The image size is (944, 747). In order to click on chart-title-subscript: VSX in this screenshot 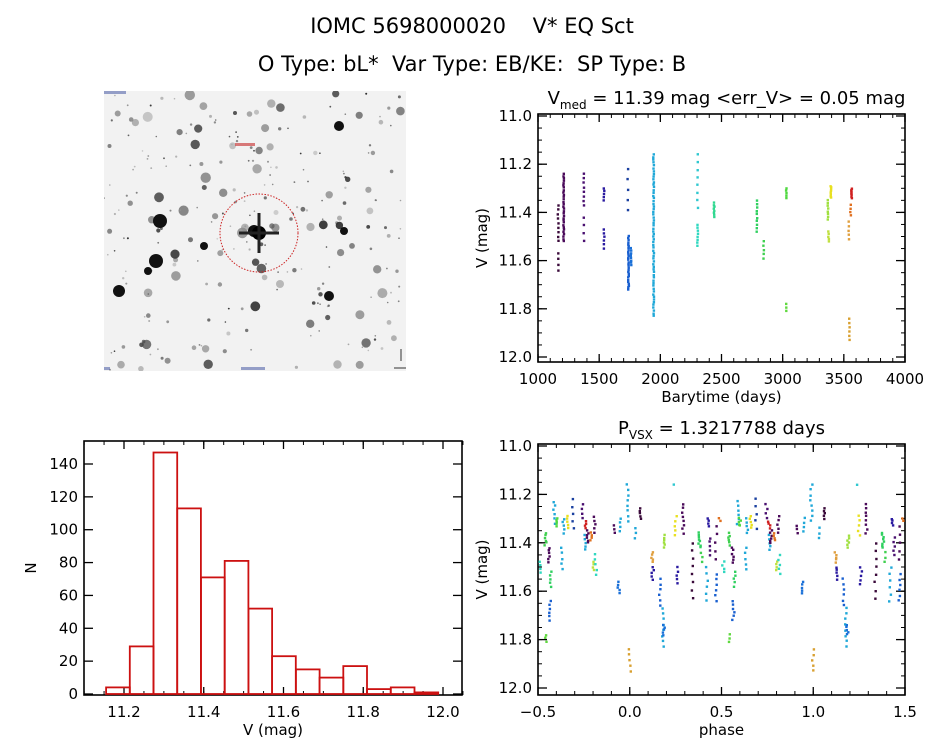, I will do `click(641, 435)`.